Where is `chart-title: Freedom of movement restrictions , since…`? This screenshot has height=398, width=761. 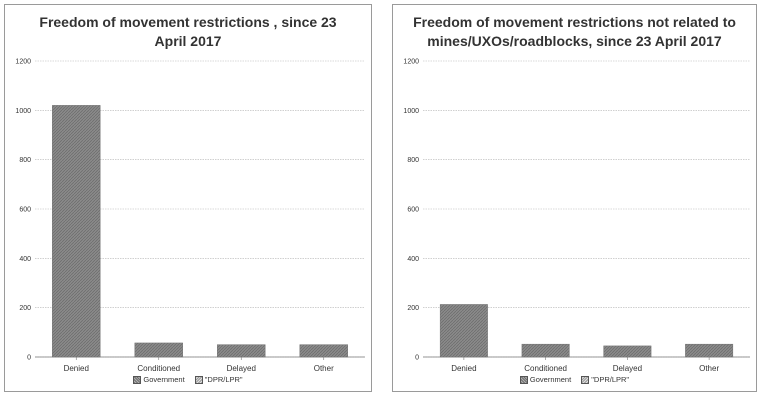
chart-title: Freedom of movement restrictions , since… is located at coordinates (188, 31).